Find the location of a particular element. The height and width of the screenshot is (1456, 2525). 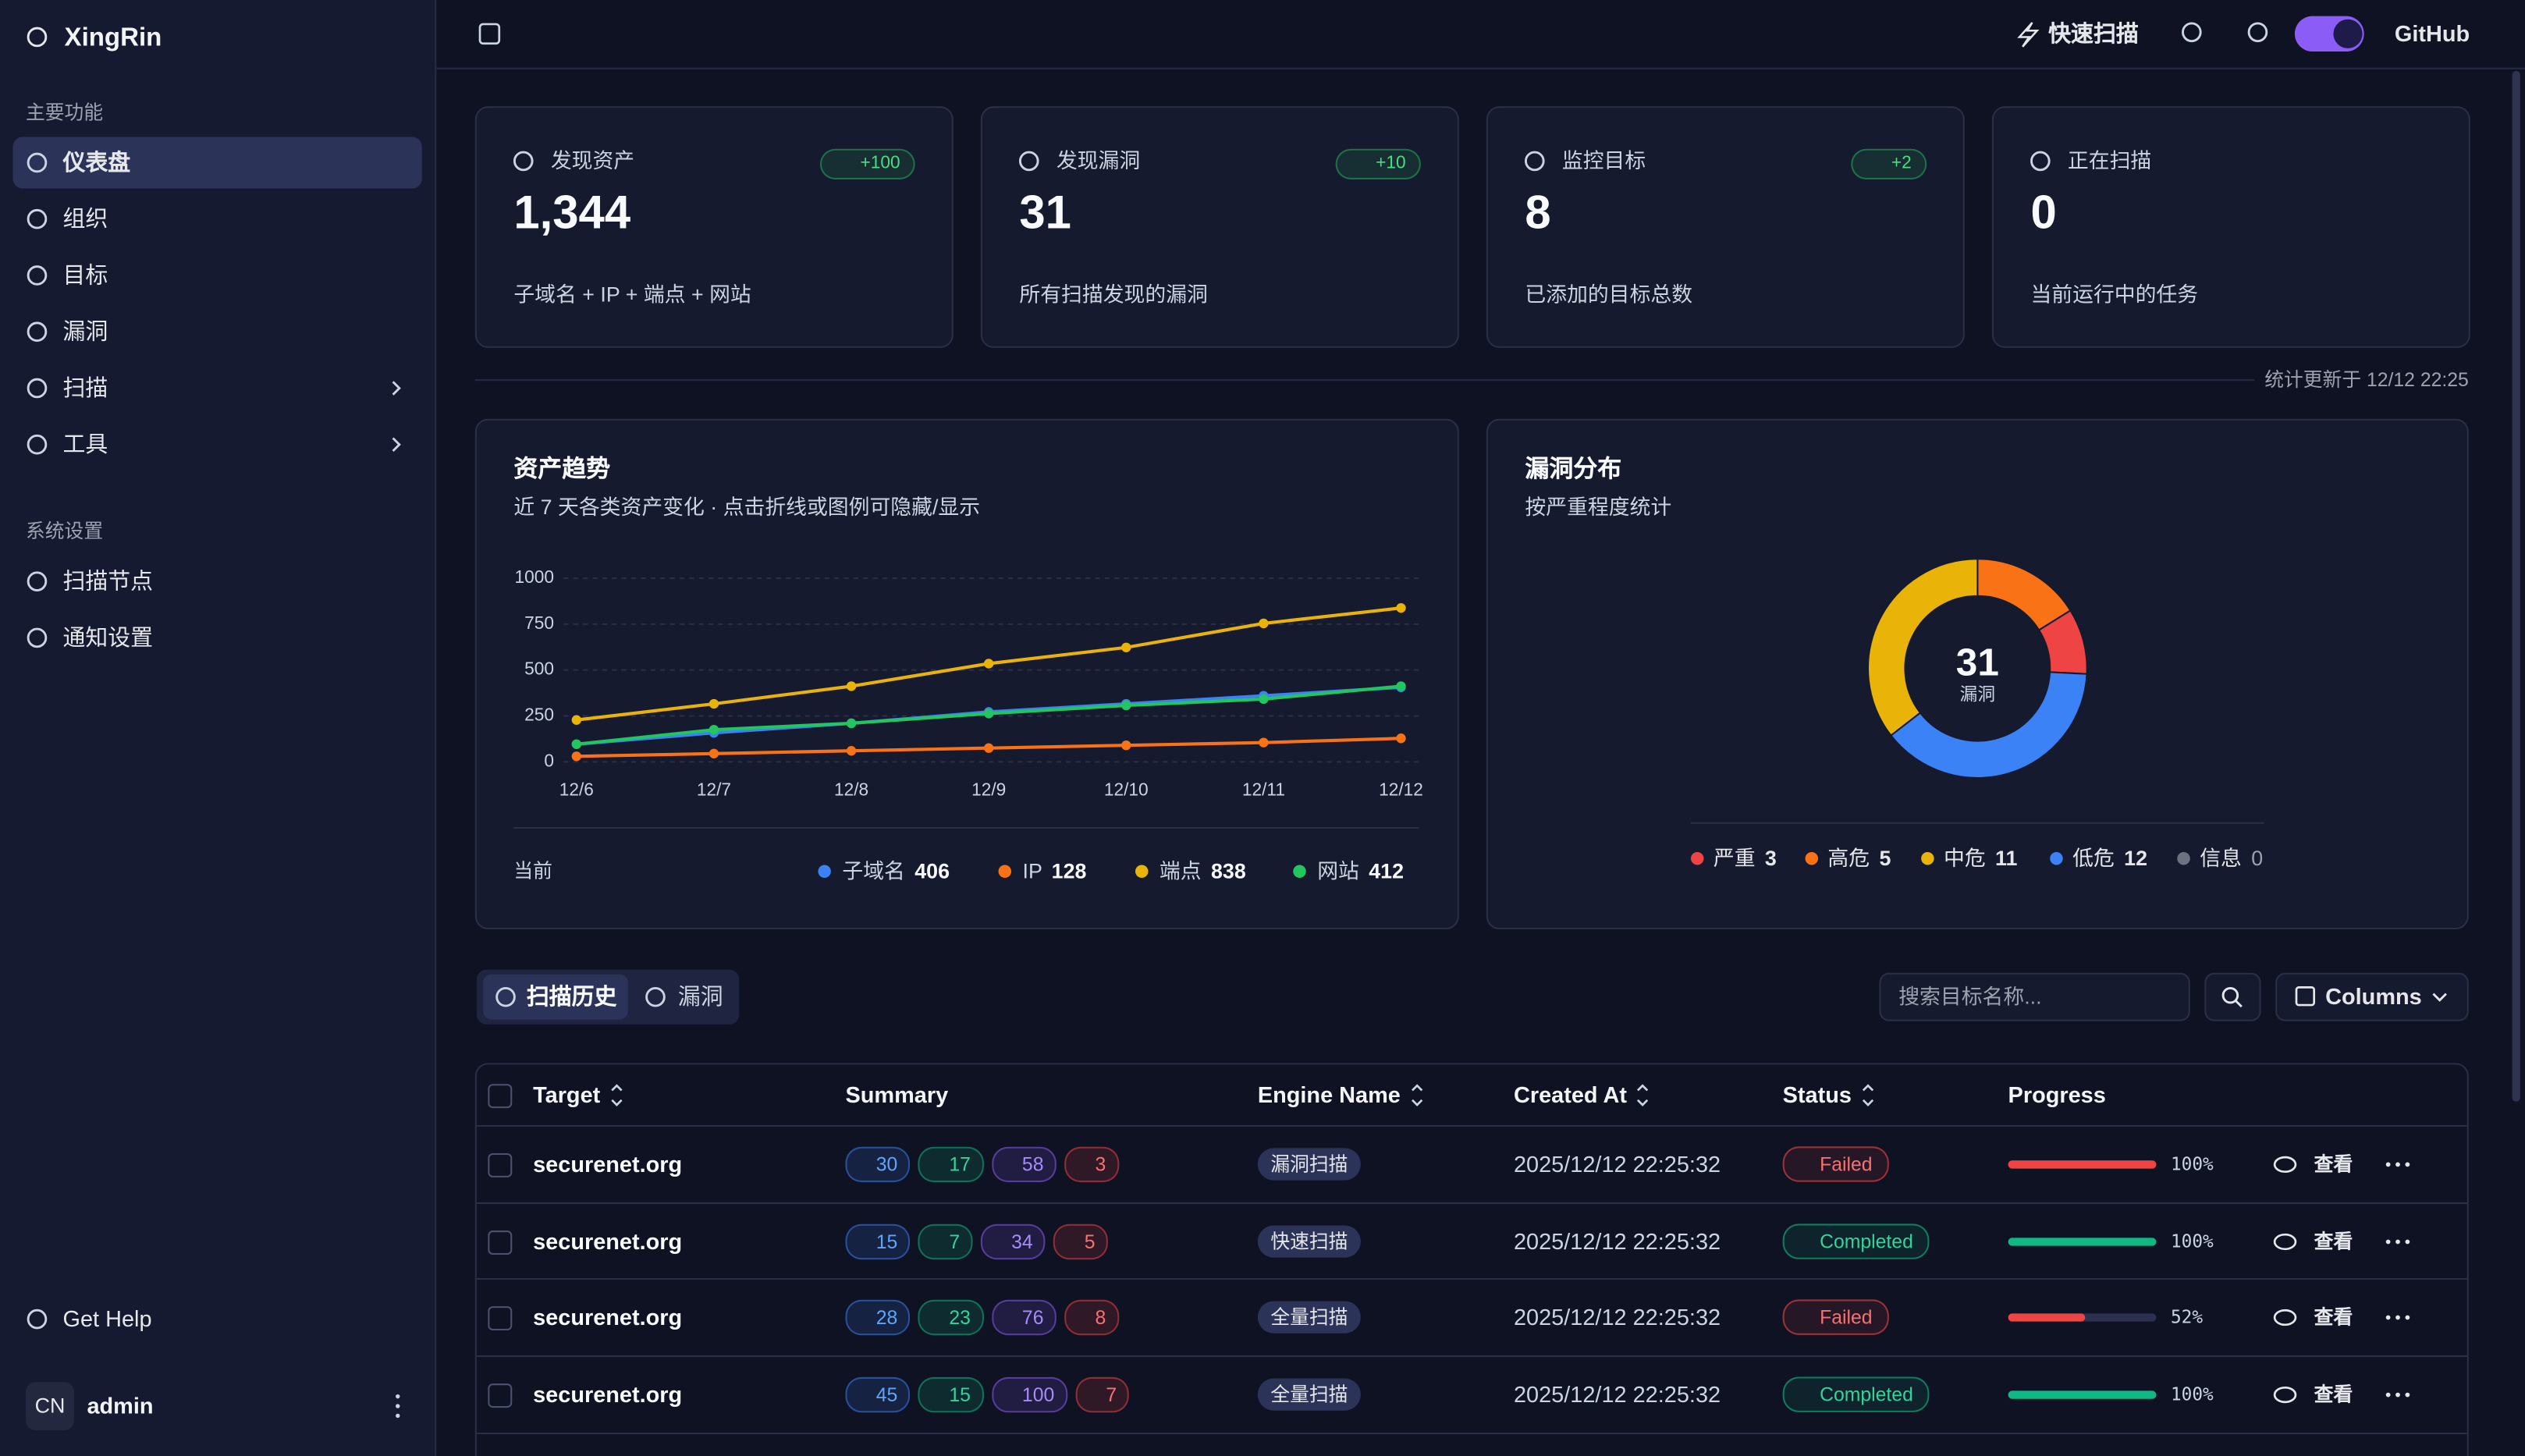

scrollbar is located at coordinates (2516, 586).